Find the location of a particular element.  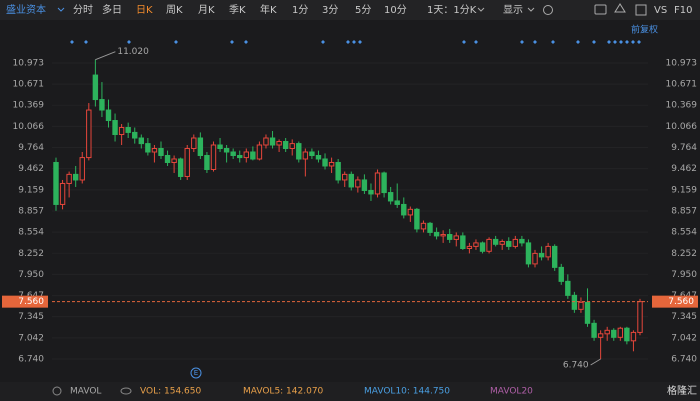

tab: 周K is located at coordinates (174, 10).